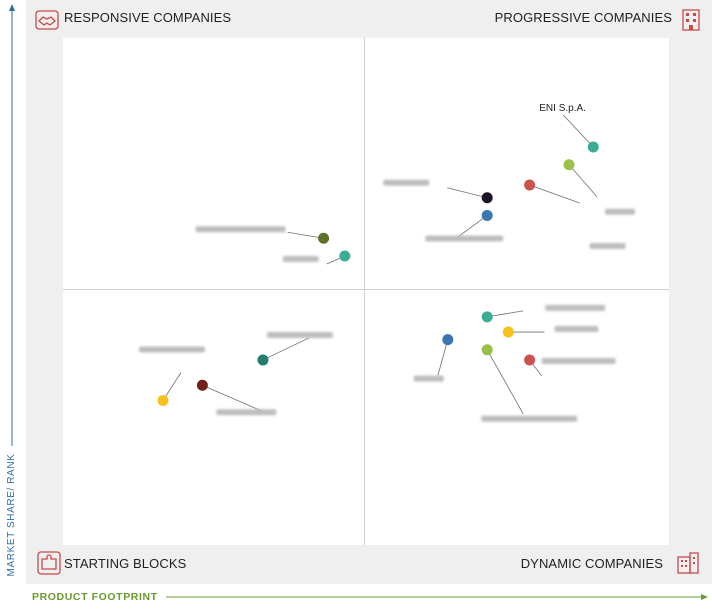  What do you see at coordinates (47, 20) in the screenshot?
I see `handshake-icon` at bounding box center [47, 20].